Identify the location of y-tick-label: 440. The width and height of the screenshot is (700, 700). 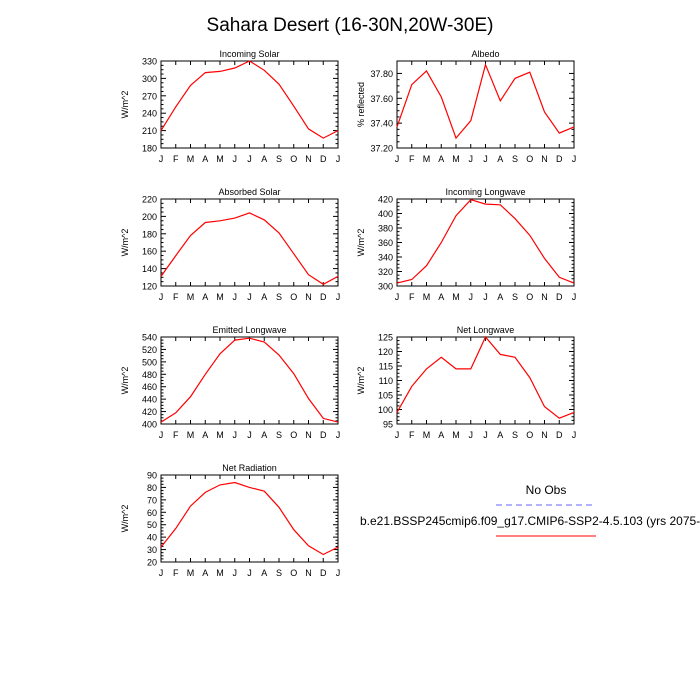
(149, 400).